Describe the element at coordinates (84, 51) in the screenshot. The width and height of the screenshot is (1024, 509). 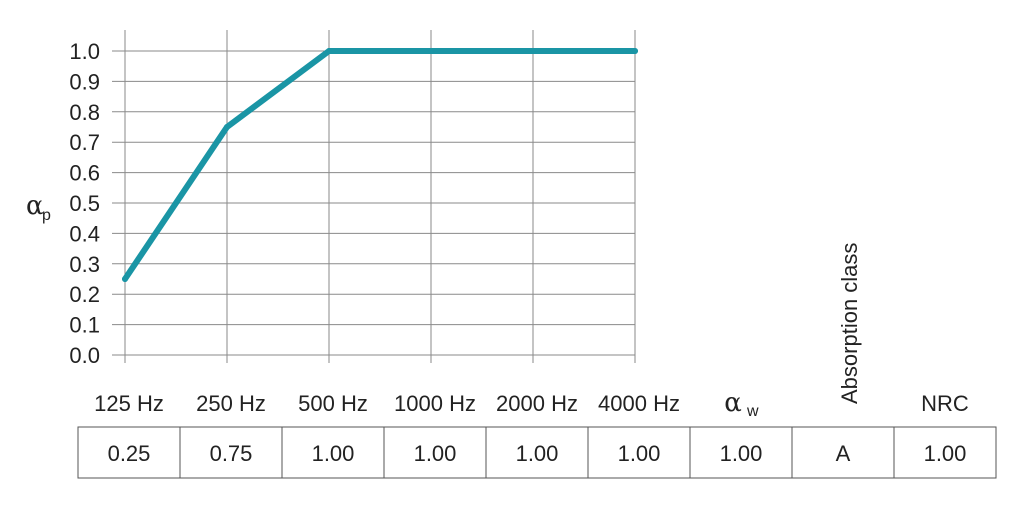
I see `y-tick-label: 1.0` at that location.